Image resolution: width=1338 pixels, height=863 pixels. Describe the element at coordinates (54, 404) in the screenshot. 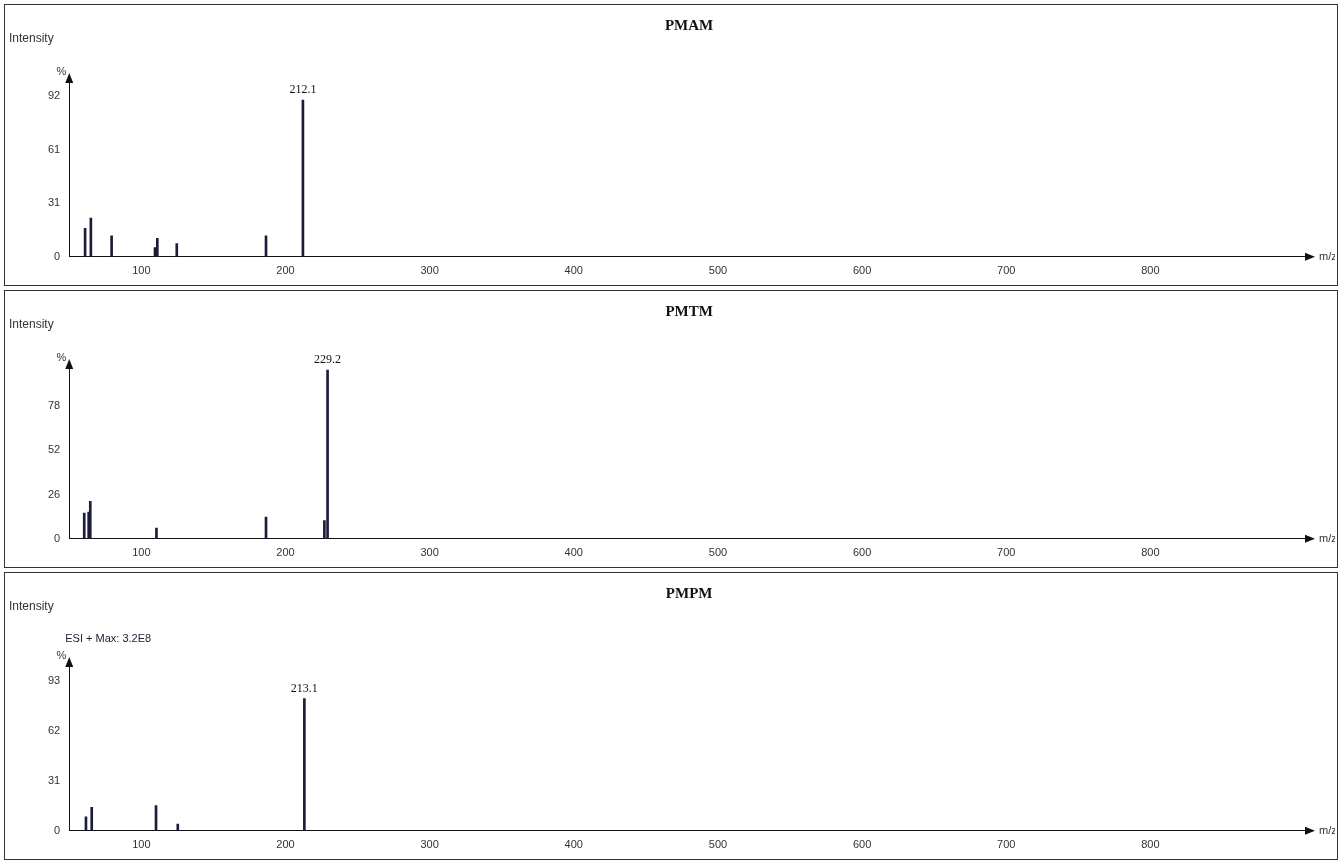

I see `y-tick-label: 78` at that location.